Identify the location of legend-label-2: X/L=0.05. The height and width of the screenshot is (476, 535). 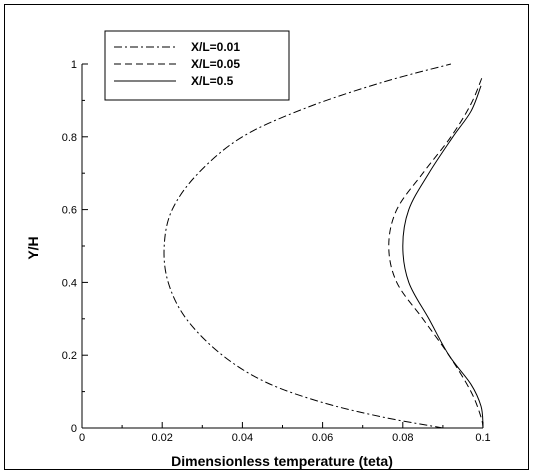
(215, 64).